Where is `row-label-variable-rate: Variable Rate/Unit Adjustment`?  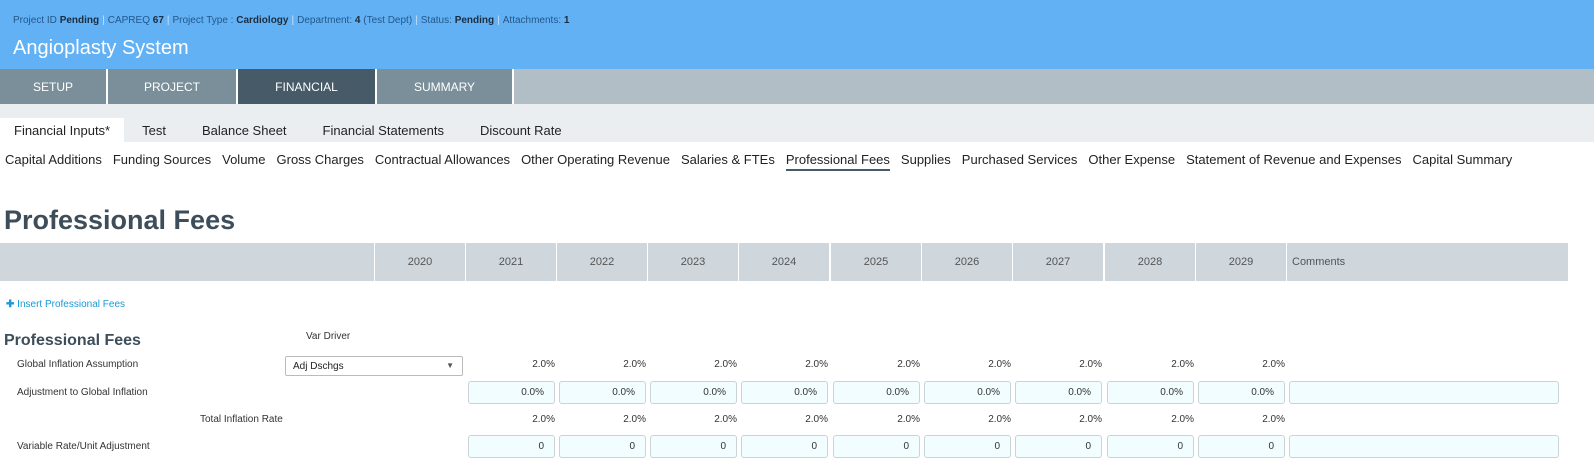 row-label-variable-rate: Variable Rate/Unit Adjustment is located at coordinates (83, 446).